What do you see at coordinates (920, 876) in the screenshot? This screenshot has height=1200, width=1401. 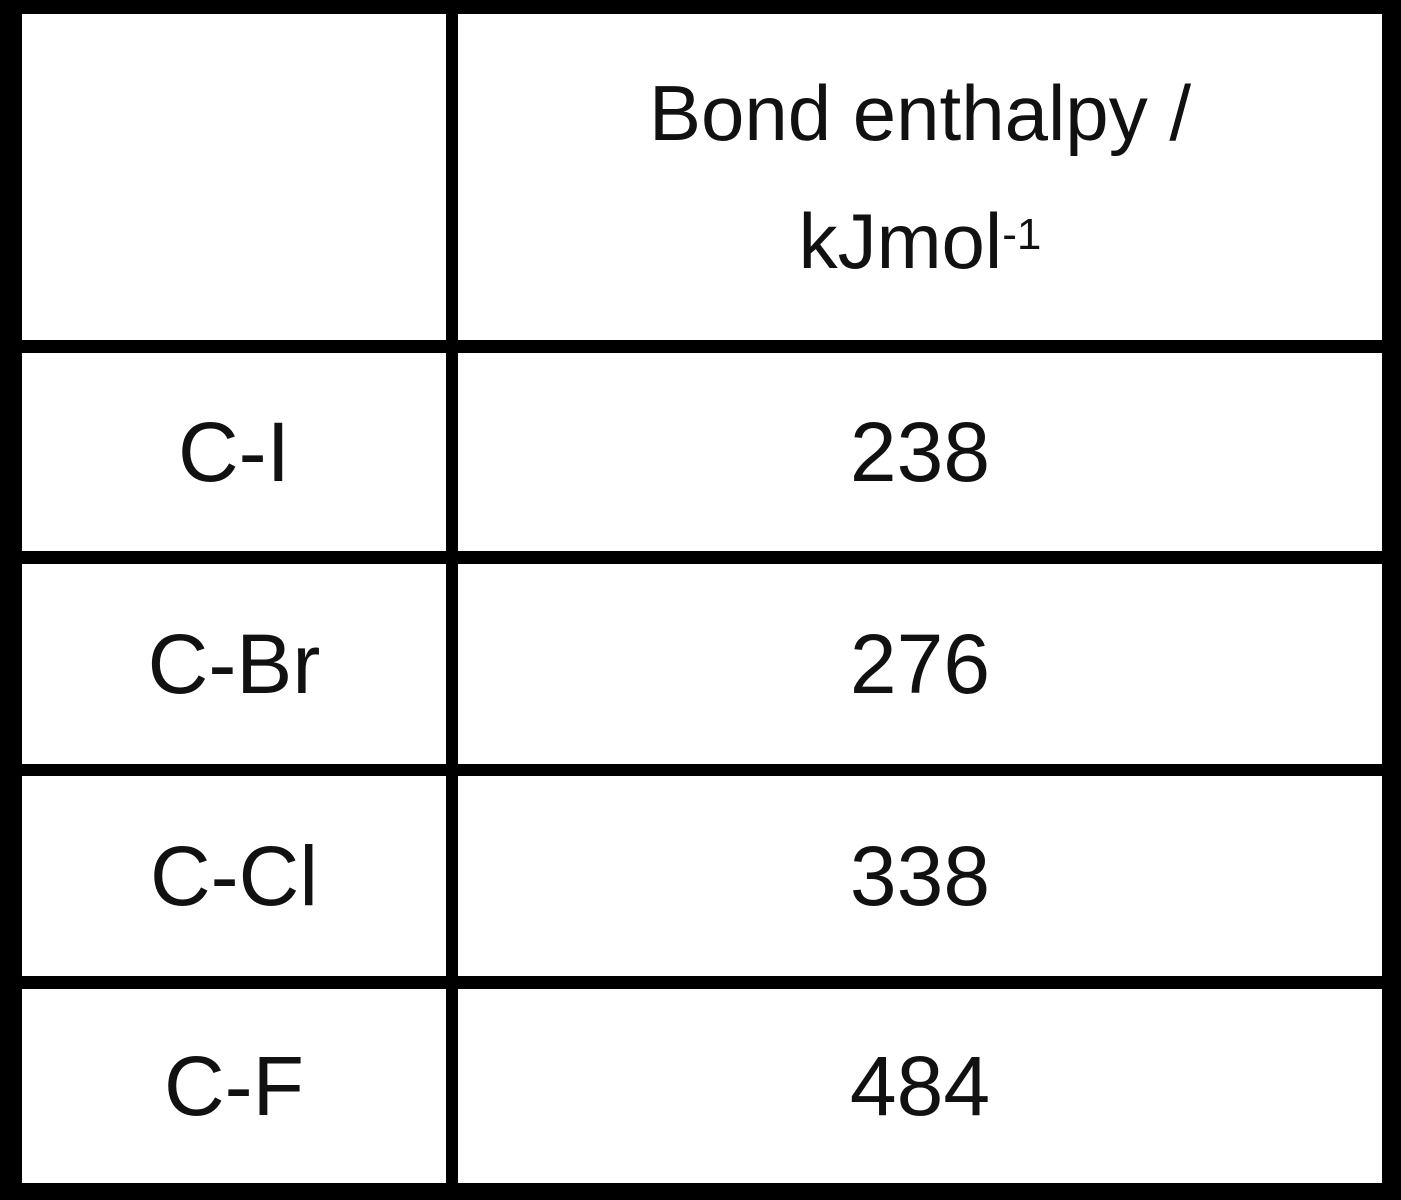 I see `enthalpy-cell: 338` at bounding box center [920, 876].